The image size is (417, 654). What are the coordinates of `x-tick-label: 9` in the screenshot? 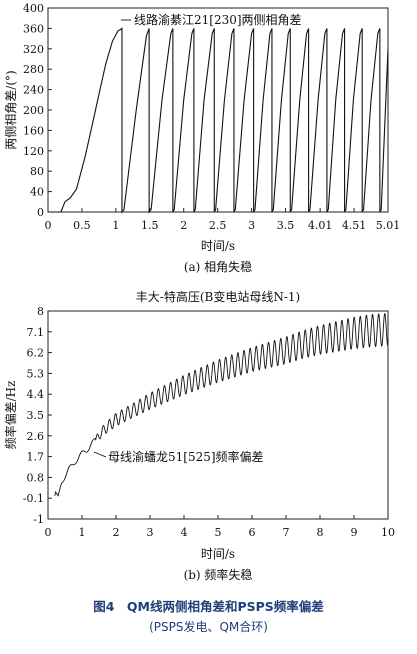 It's located at (354, 532).